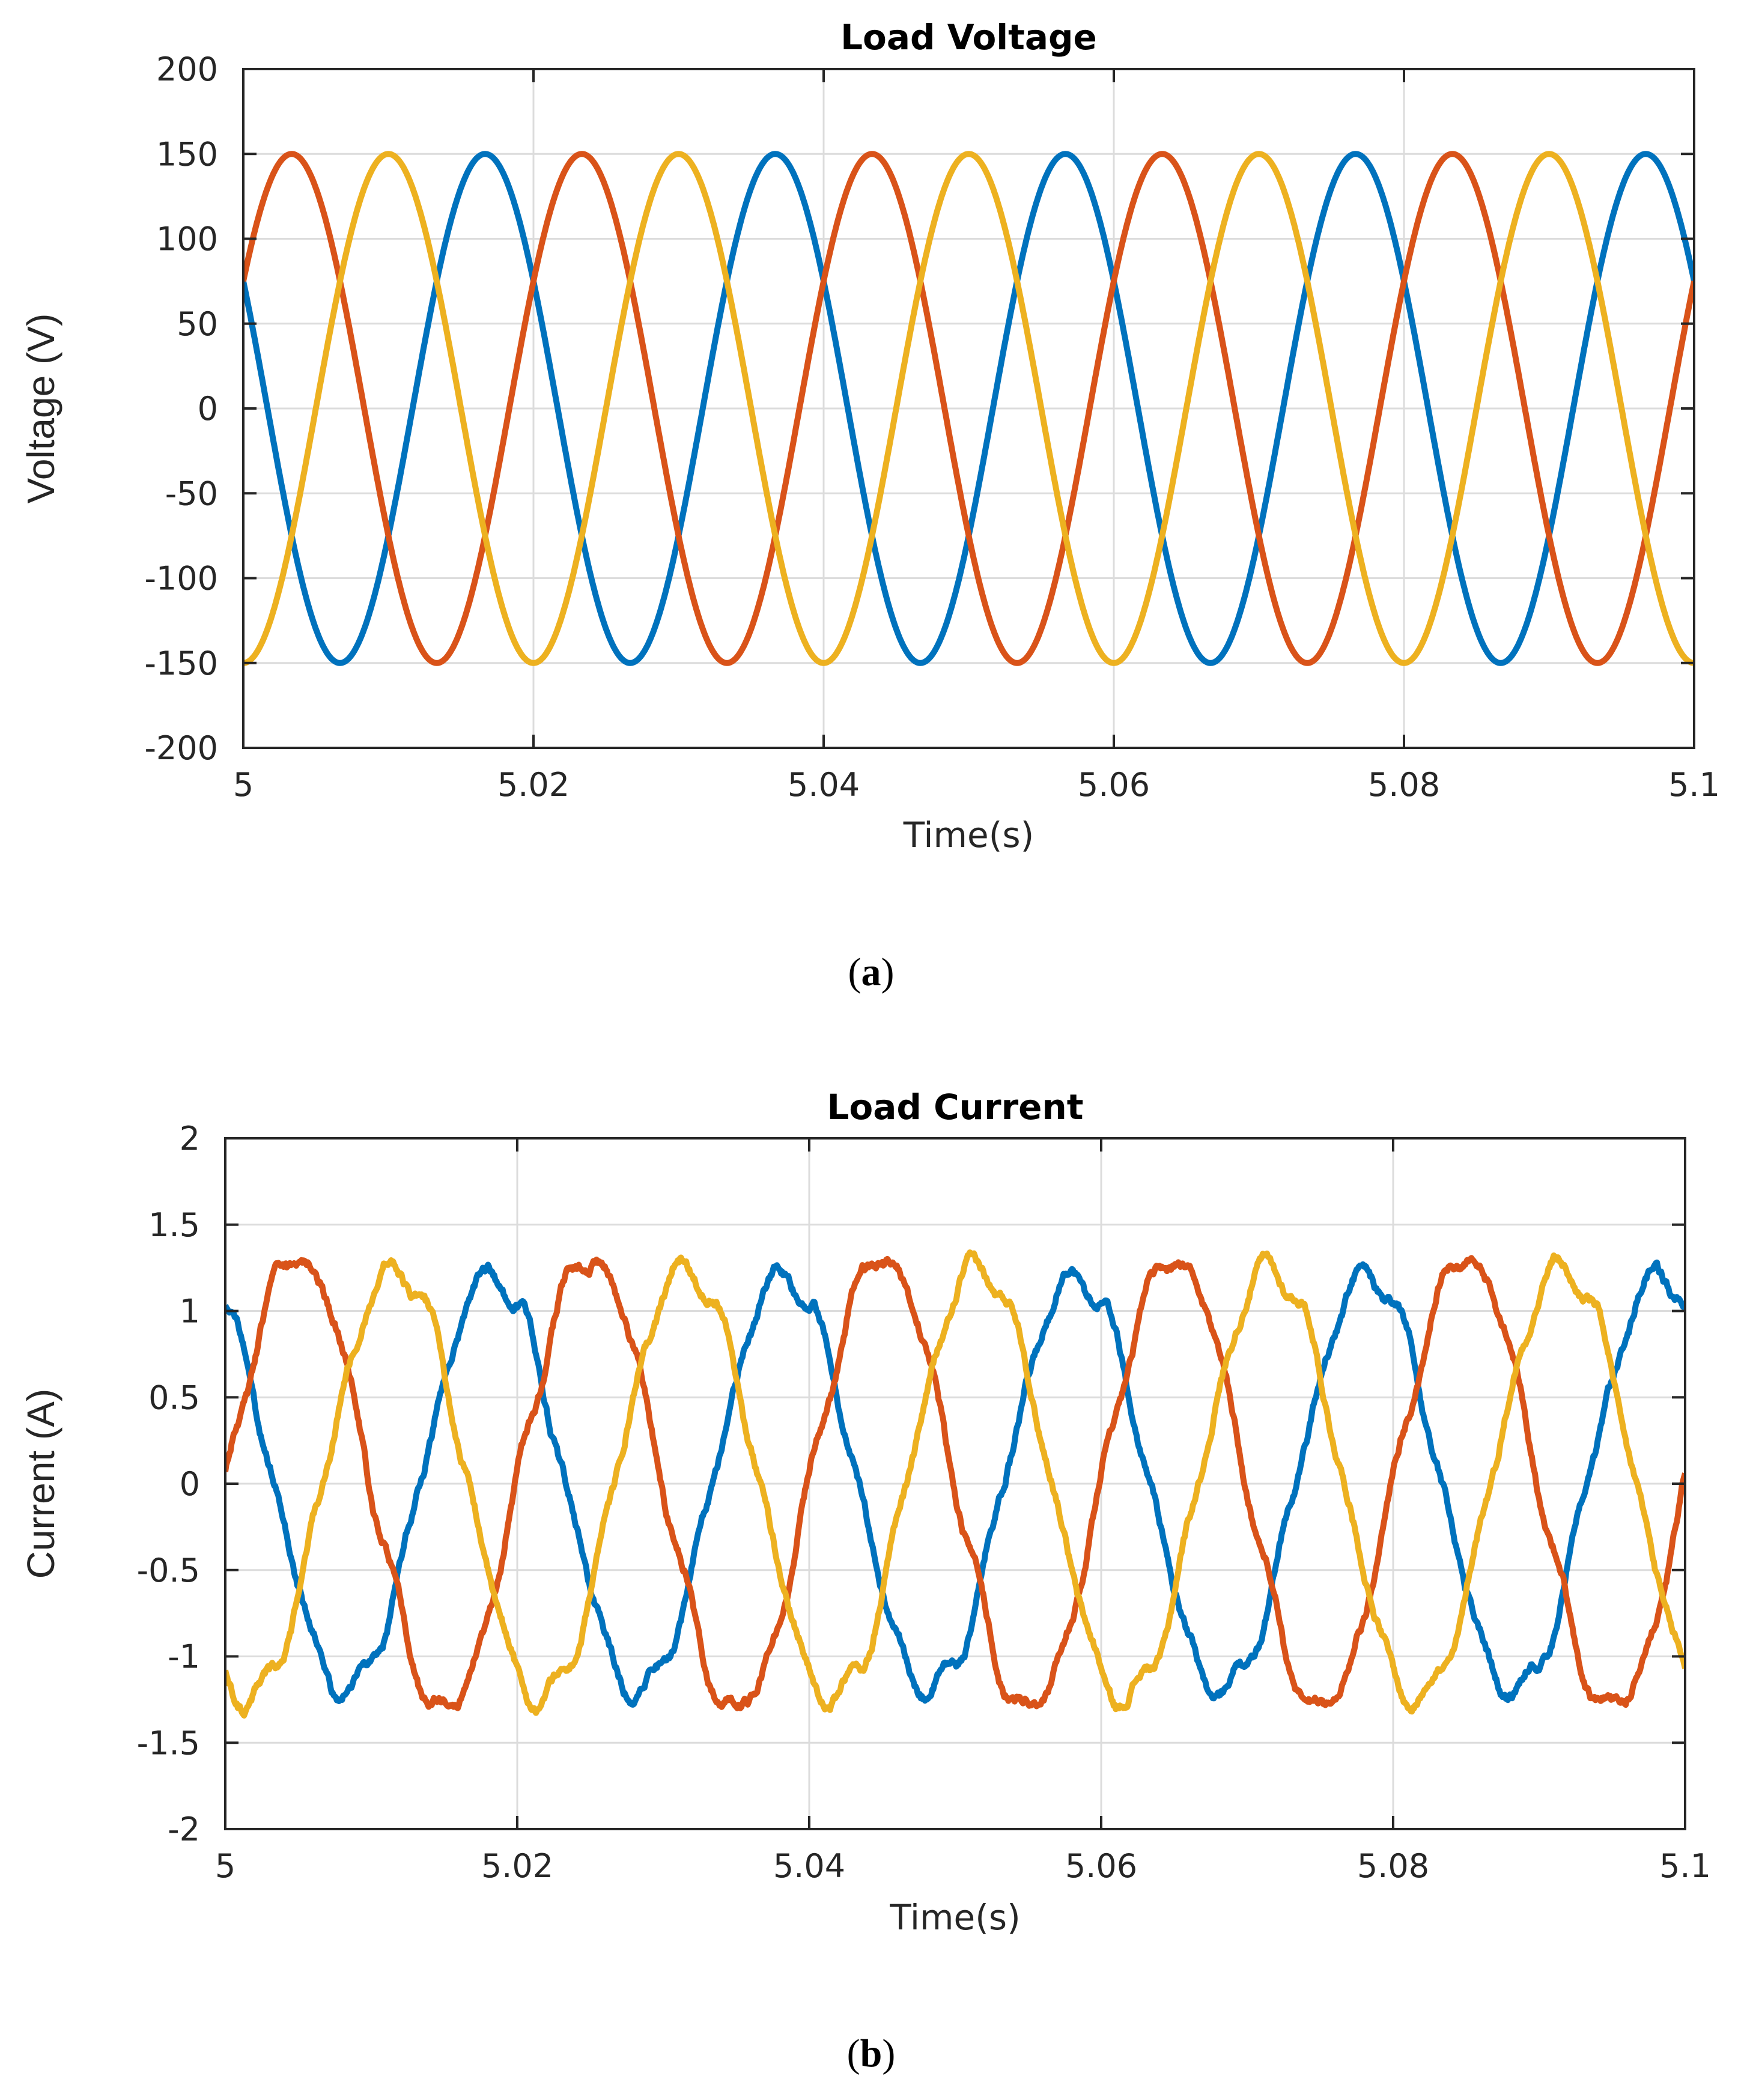  I want to click on y-tick-label: -1.5, so click(168, 1743).